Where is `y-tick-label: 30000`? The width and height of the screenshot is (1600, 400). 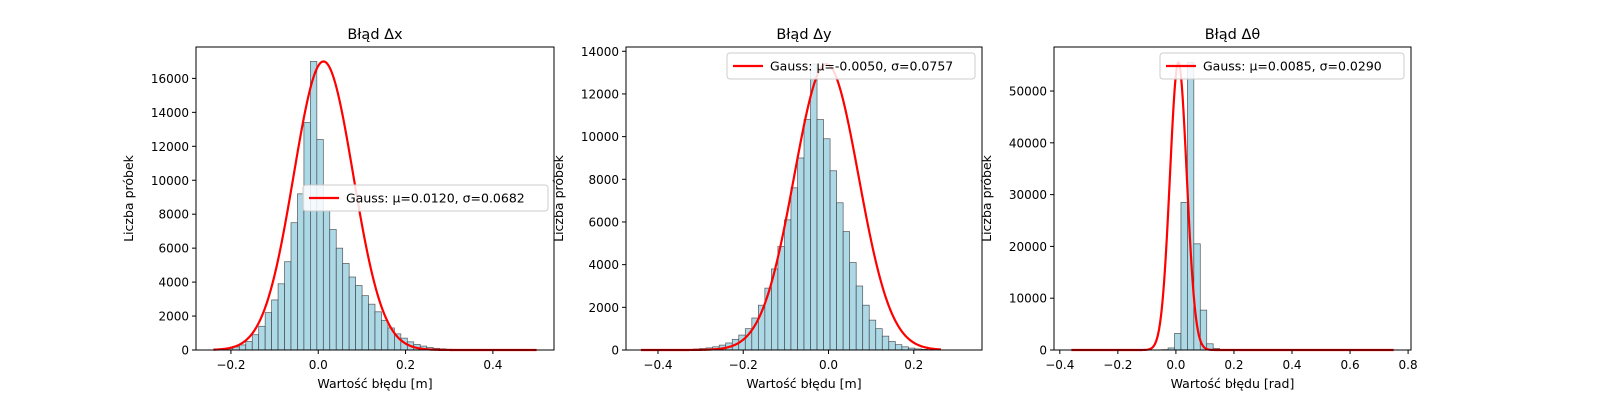
y-tick-label: 30000 is located at coordinates (1028, 195).